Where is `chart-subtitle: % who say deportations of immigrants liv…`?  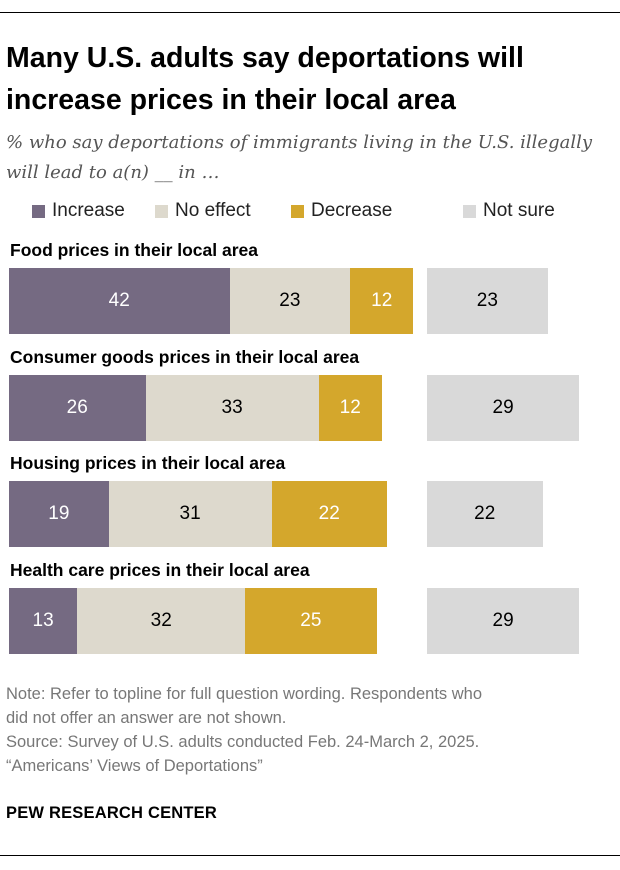 chart-subtitle: % who say deportations of immigrants liv… is located at coordinates (299, 157).